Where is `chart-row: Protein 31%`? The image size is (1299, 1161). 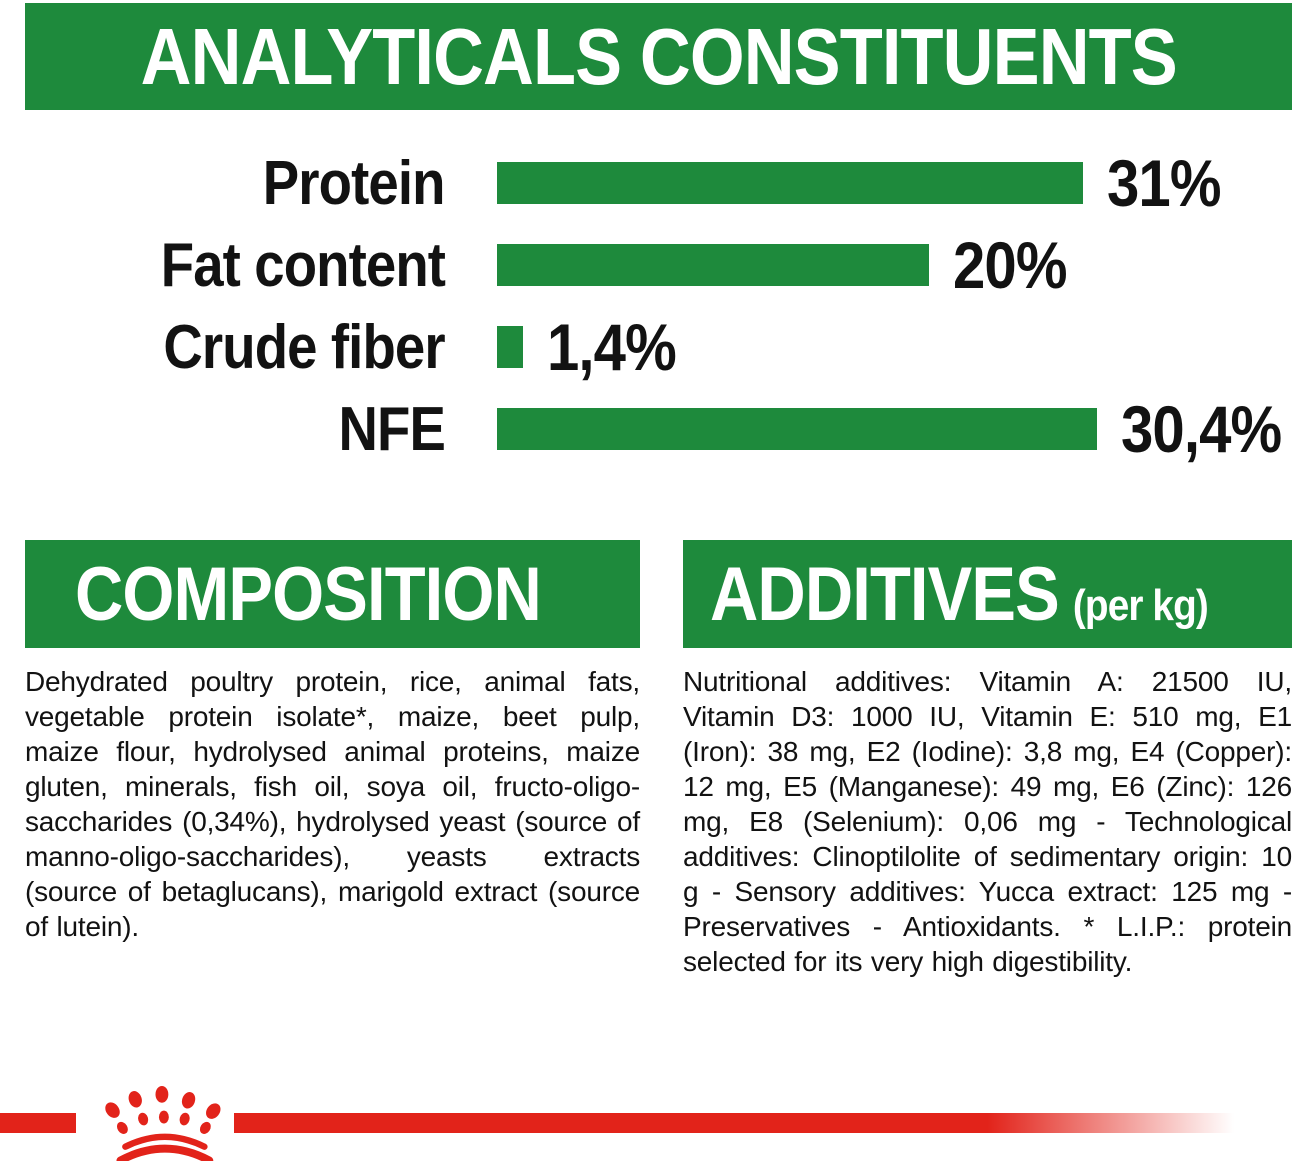 chart-row: Protein 31% is located at coordinates (649, 183).